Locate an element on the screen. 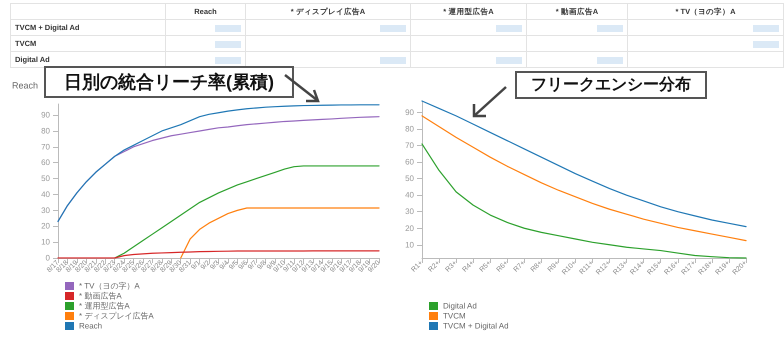 The image size is (784, 337). y-axis-title: Reach is located at coordinates (25, 85).